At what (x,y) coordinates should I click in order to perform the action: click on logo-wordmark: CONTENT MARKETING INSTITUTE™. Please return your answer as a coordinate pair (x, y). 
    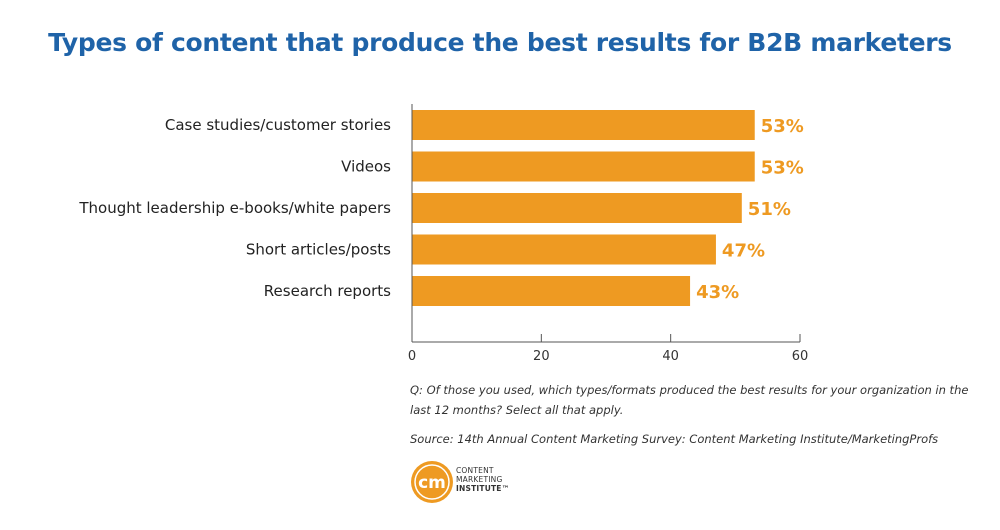
    Looking at the image, I should click on (482, 479).